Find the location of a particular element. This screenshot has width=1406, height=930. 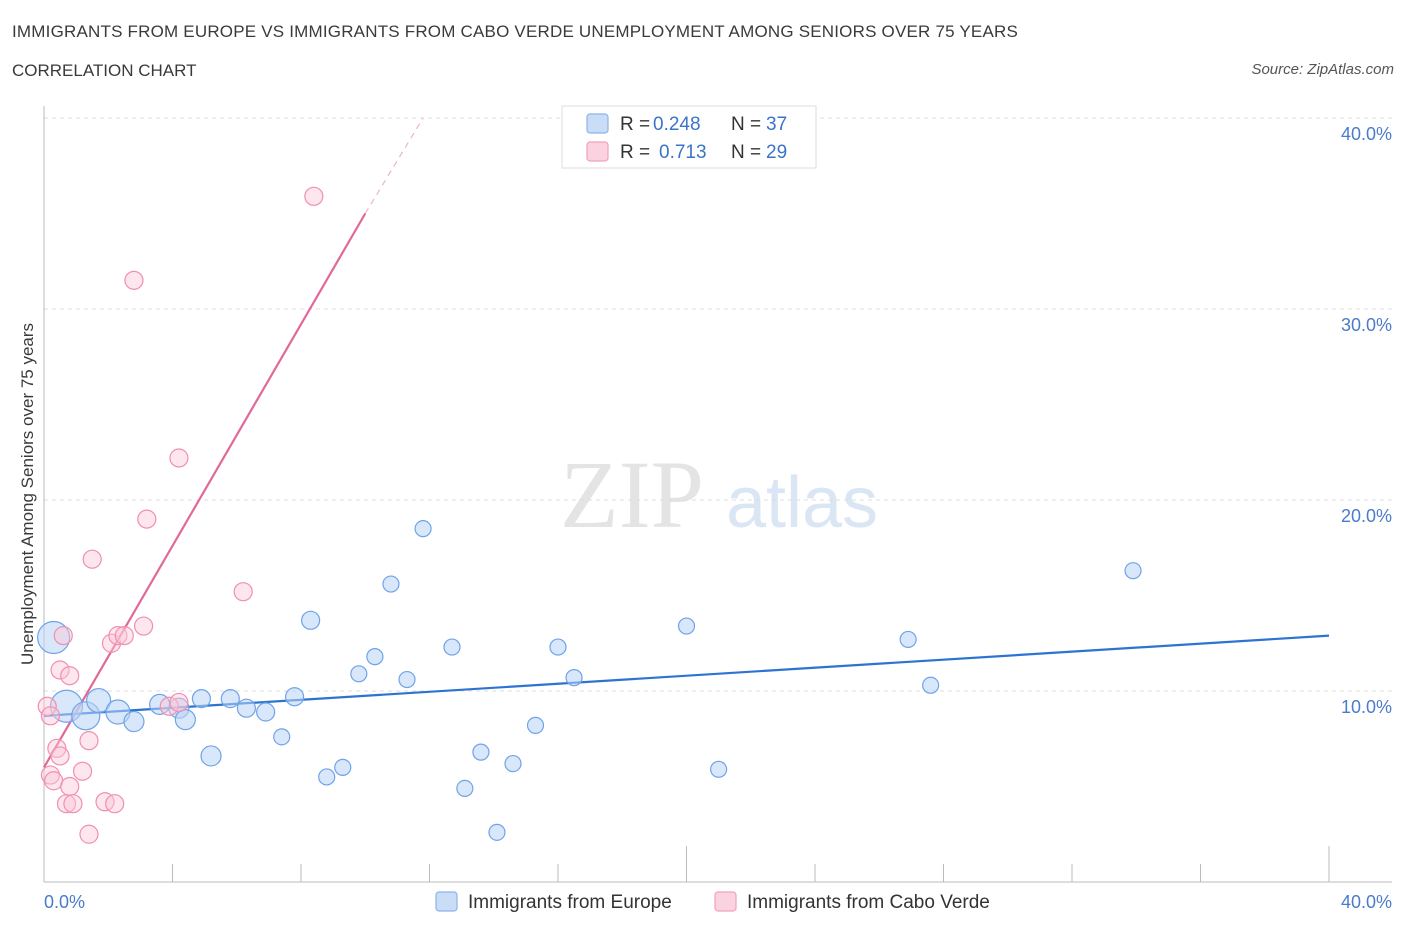

legend-swatch-cabo-verde is located at coordinates (597, 151).